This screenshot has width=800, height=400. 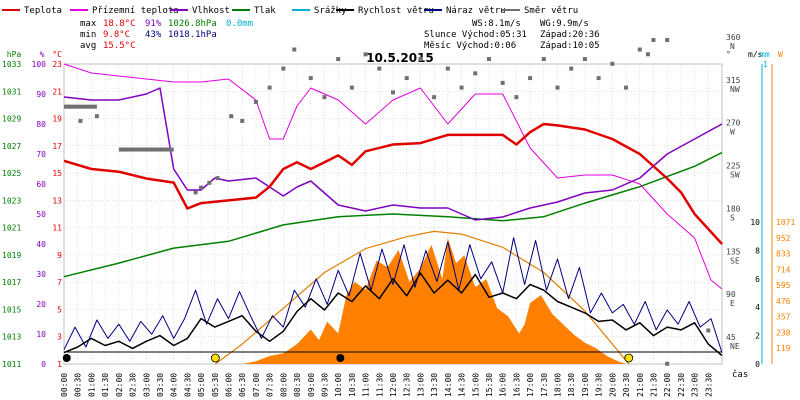 I want to click on axis-tick-time: 09:00, so click(x=311, y=385).